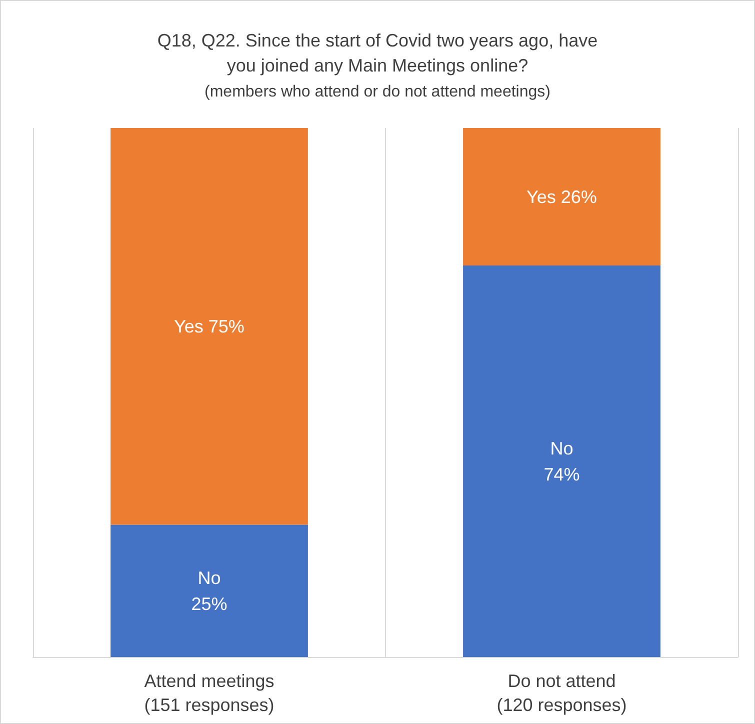  What do you see at coordinates (561, 196) in the screenshot?
I see `text: Yes 26%` at bounding box center [561, 196].